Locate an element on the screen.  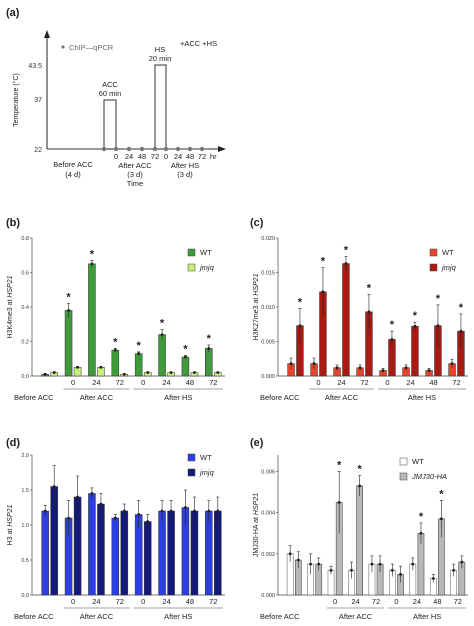
panel-label: (e) is located at coordinates (257, 443).